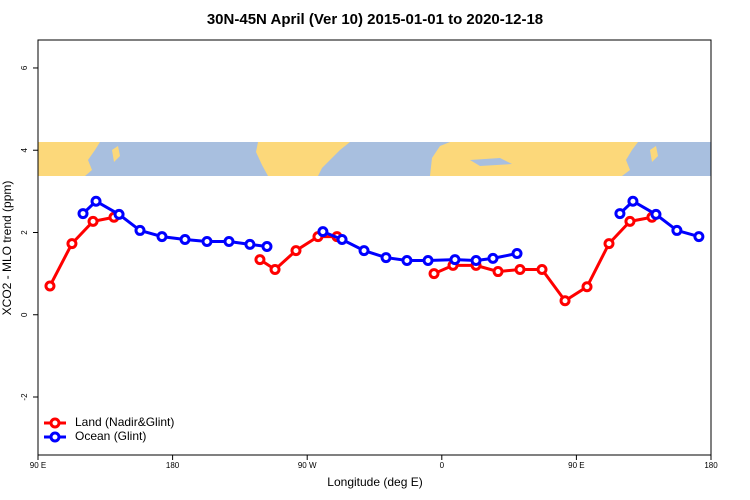  Describe the element at coordinates (110, 436) in the screenshot. I see `legend-label: Ocean (Glint)` at that location.